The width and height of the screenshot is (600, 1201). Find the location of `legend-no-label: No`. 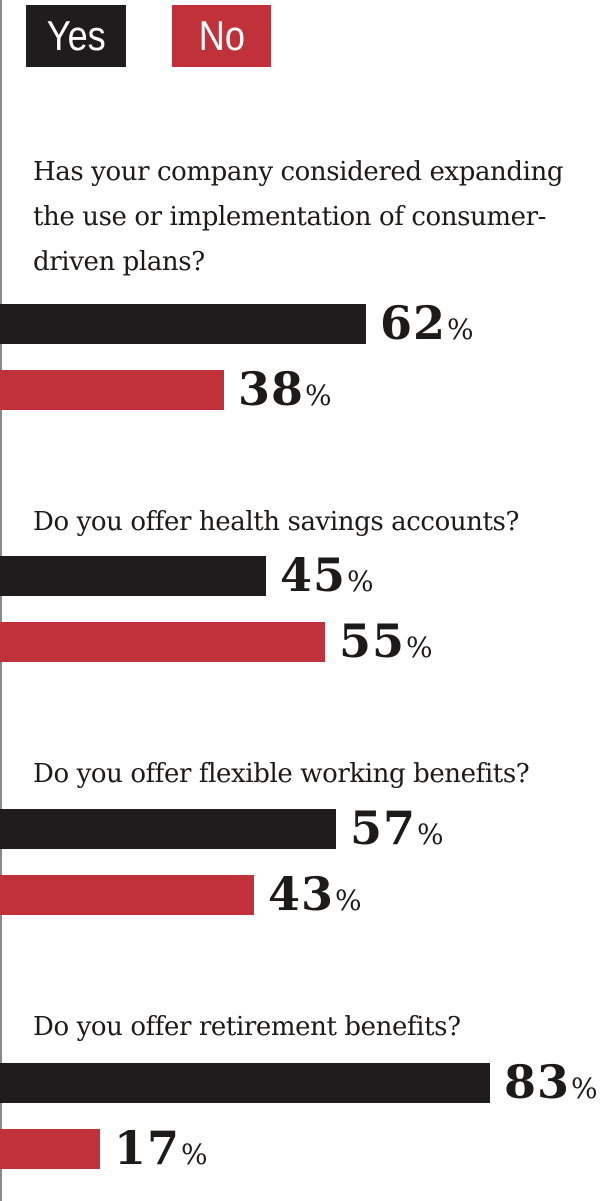

legend-no-label: No is located at coordinates (221, 35).